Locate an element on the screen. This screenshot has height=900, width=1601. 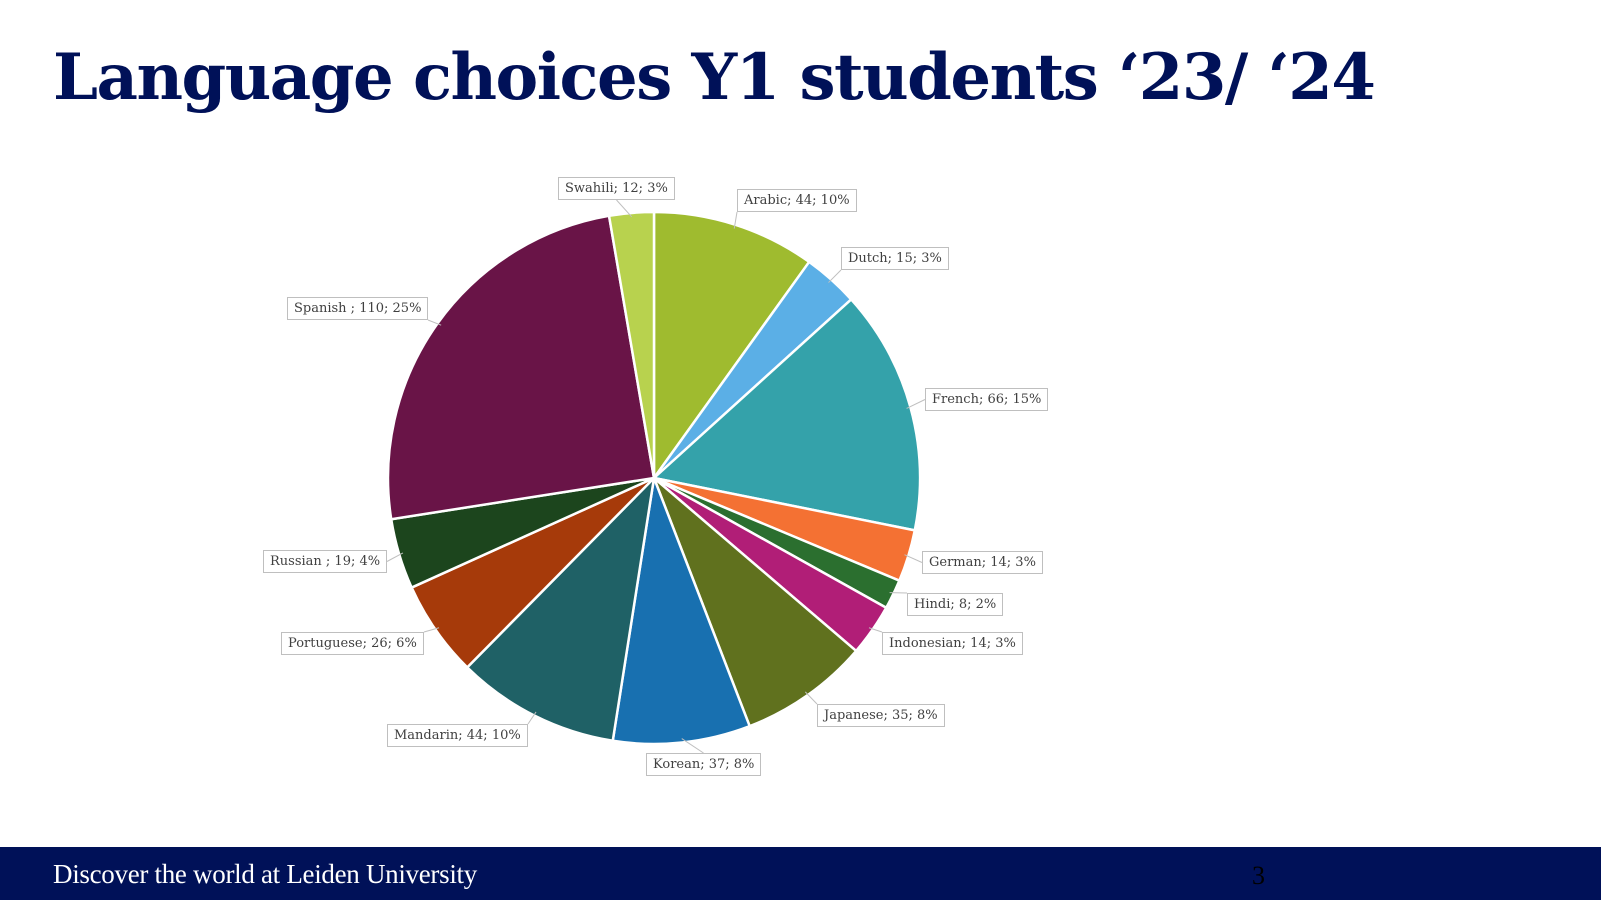
data-label-mandarin: Mandarin; 44; 10% is located at coordinates (457, 735).